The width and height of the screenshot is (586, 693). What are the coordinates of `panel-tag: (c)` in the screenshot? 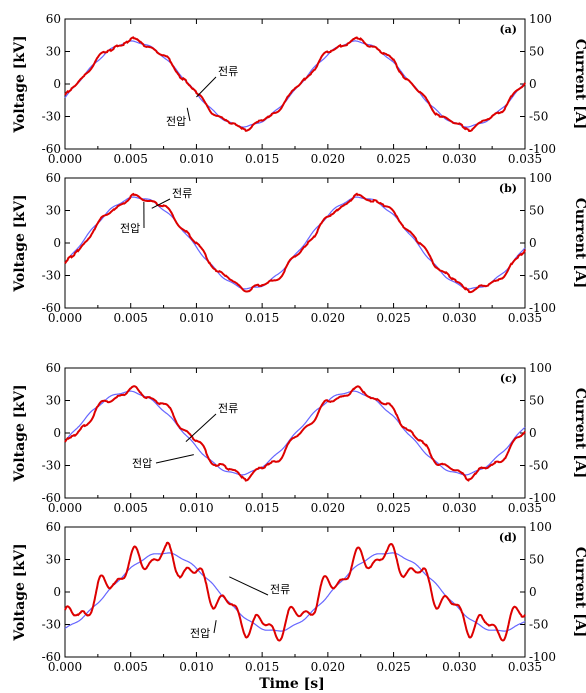 It's located at (508, 378).